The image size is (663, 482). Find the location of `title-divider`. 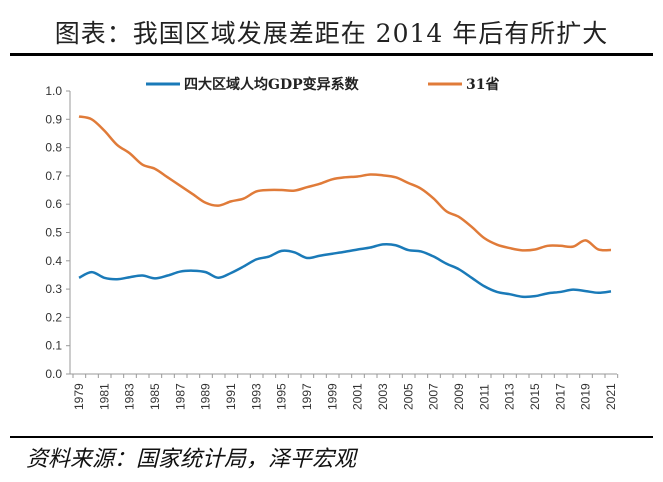

title-divider is located at coordinates (331, 54).